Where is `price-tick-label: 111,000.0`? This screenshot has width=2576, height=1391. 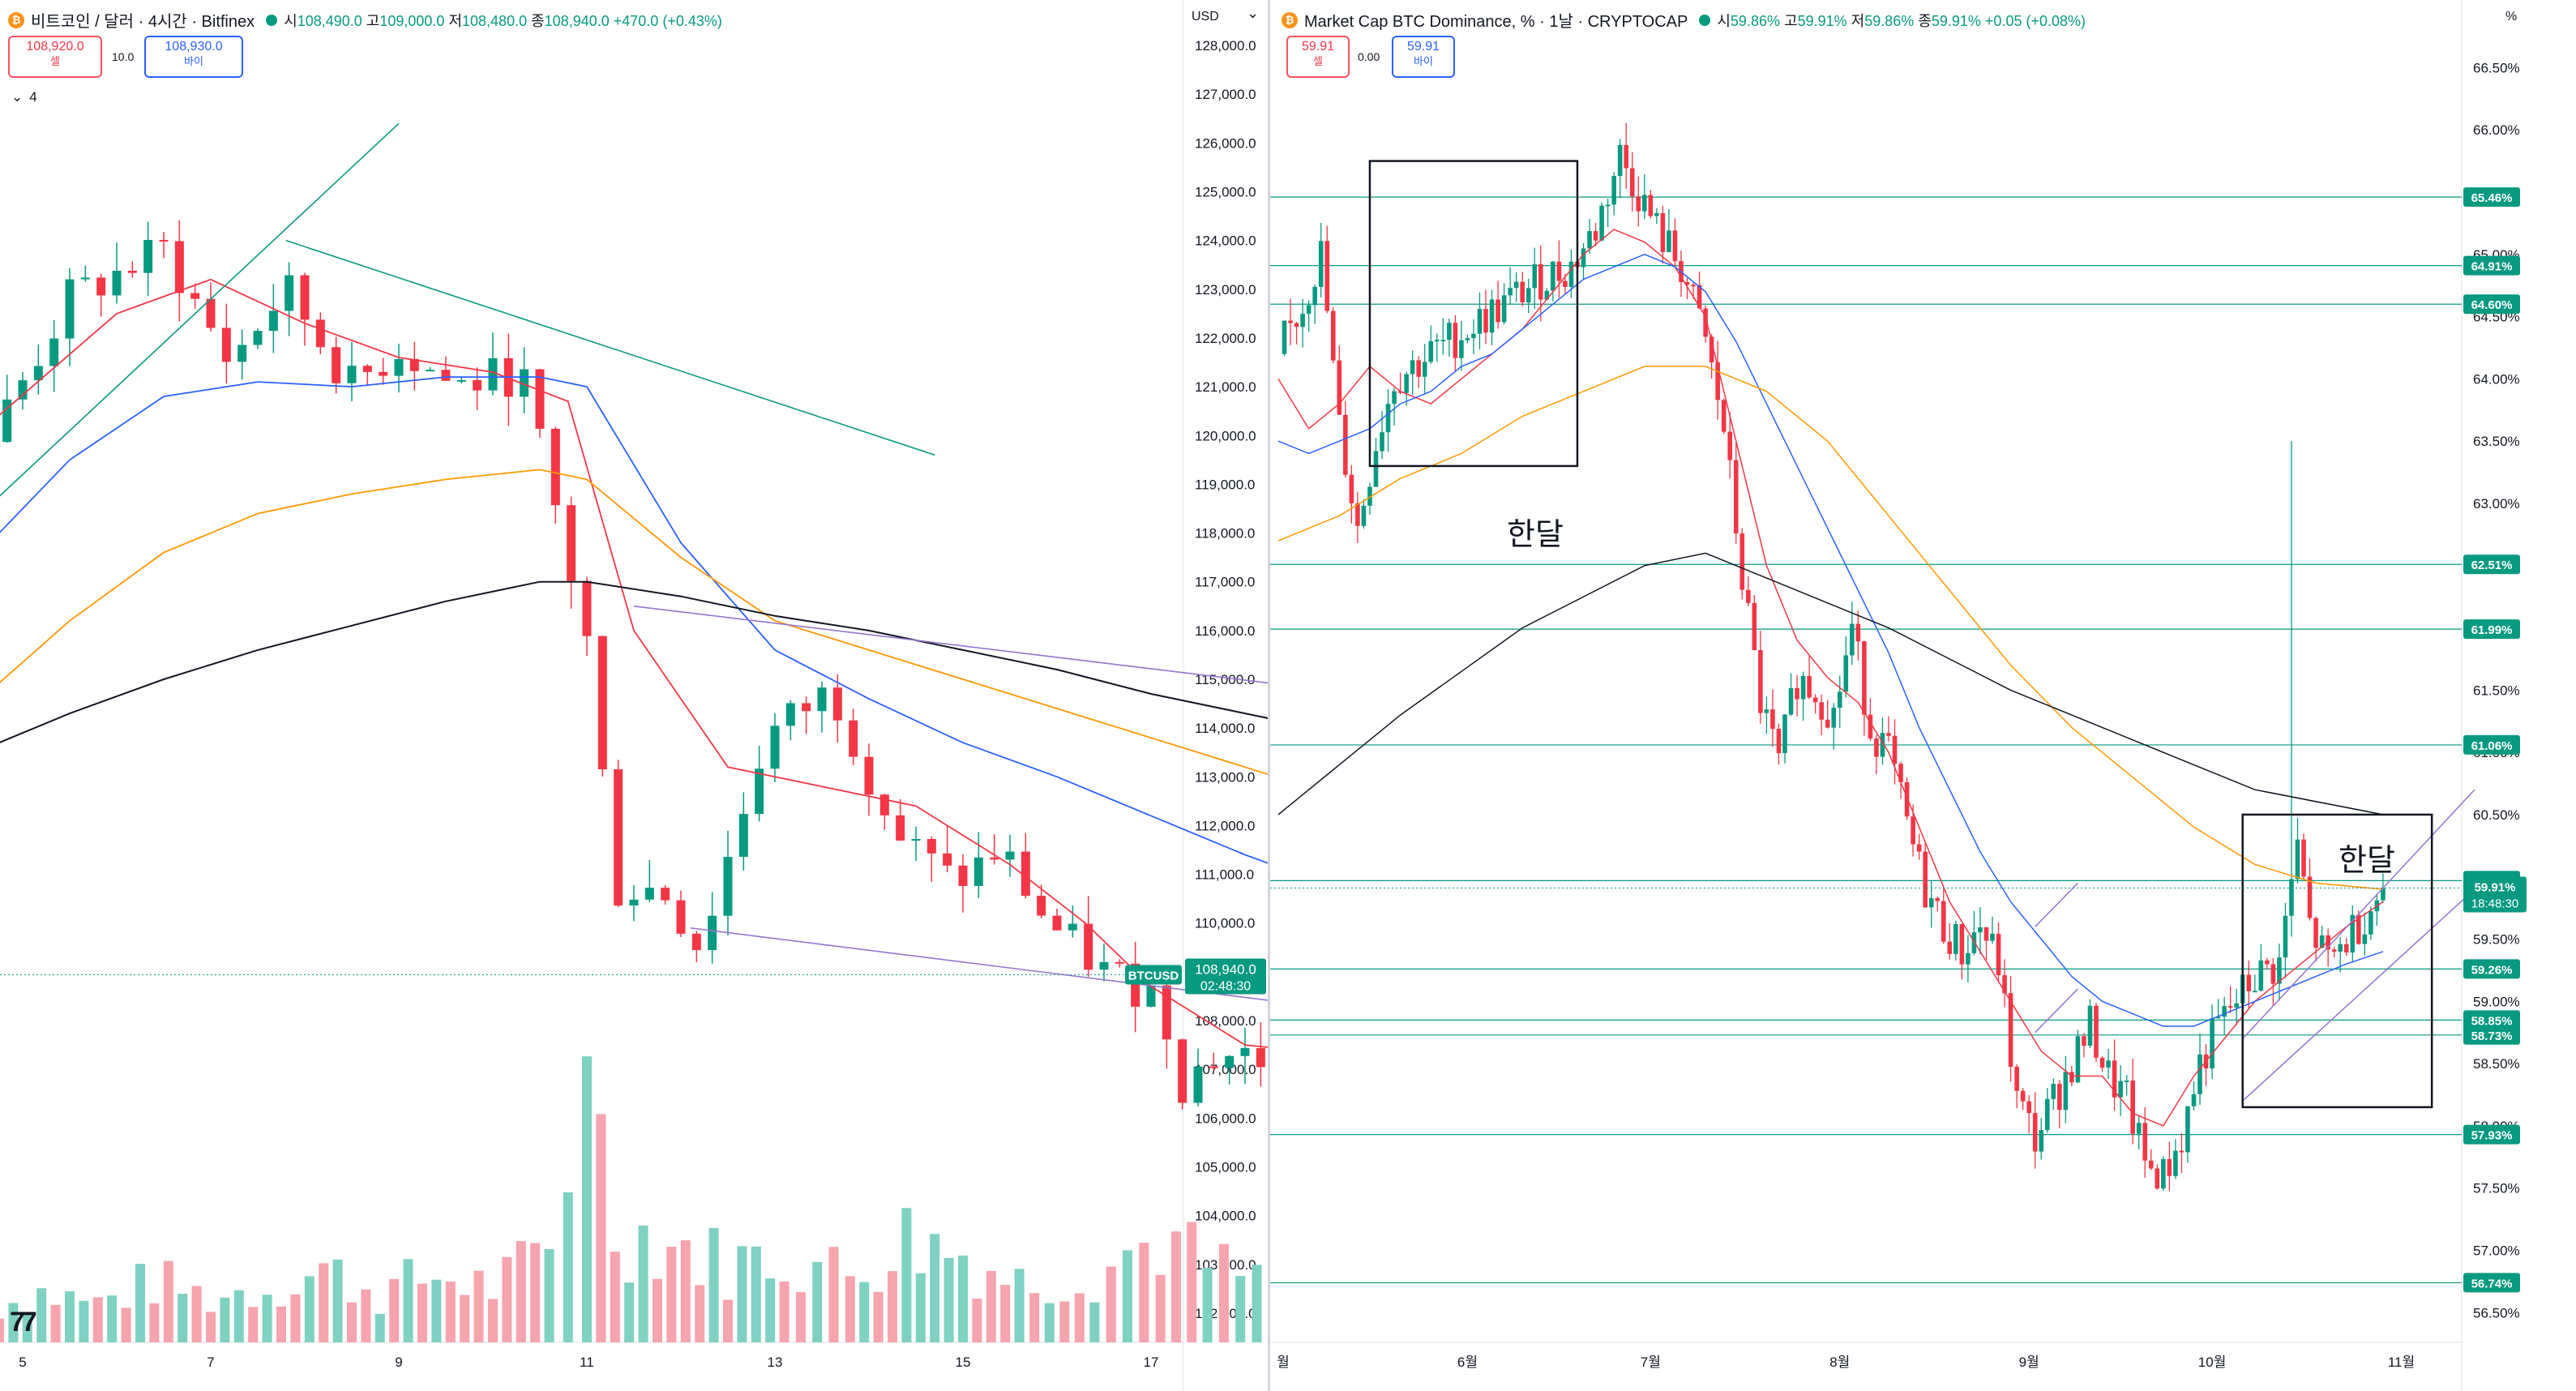
price-tick-label: 111,000.0 is located at coordinates (1224, 875).